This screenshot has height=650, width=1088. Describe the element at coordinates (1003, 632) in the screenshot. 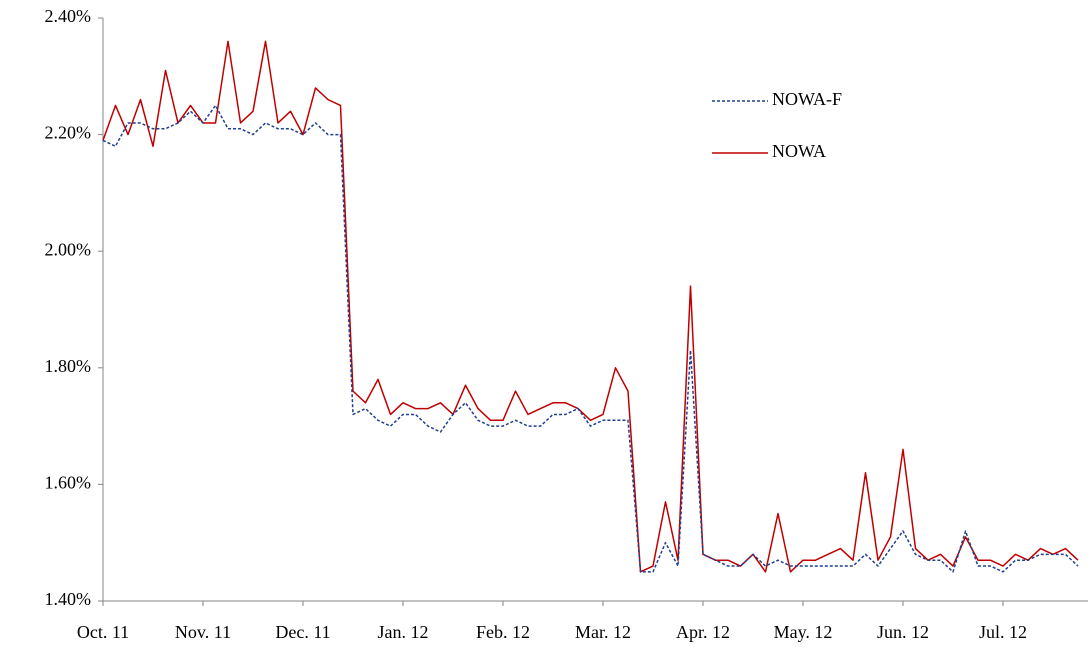

I see `x-tick-label: Jul. 12` at that location.